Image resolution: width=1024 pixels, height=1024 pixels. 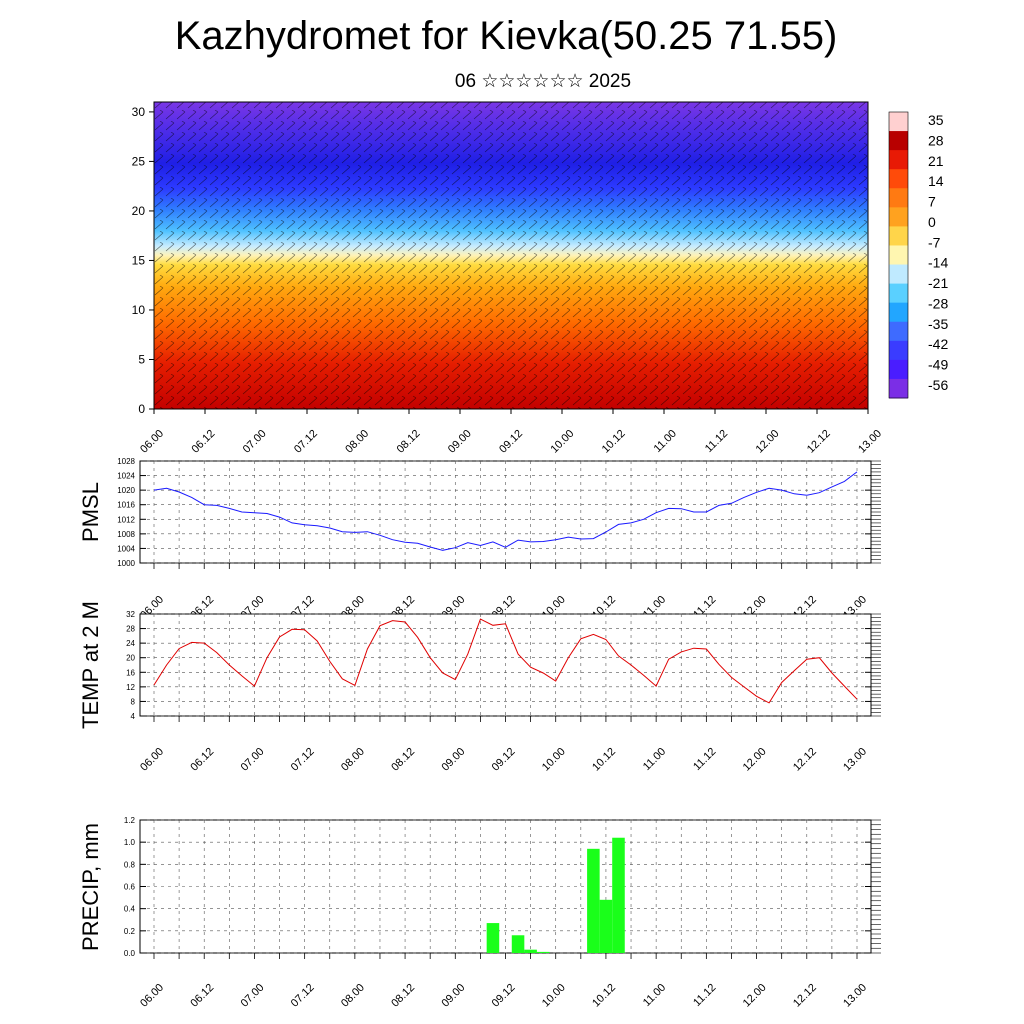 I want to click on colorbar-label: 14, so click(x=936, y=181).